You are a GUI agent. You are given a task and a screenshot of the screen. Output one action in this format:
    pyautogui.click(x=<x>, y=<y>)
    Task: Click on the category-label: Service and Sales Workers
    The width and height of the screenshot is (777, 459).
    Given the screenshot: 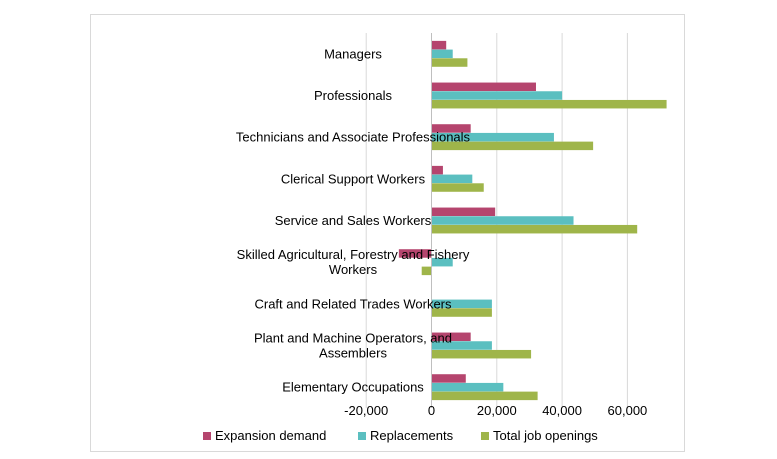 What is the action you would take?
    pyautogui.click(x=353, y=220)
    